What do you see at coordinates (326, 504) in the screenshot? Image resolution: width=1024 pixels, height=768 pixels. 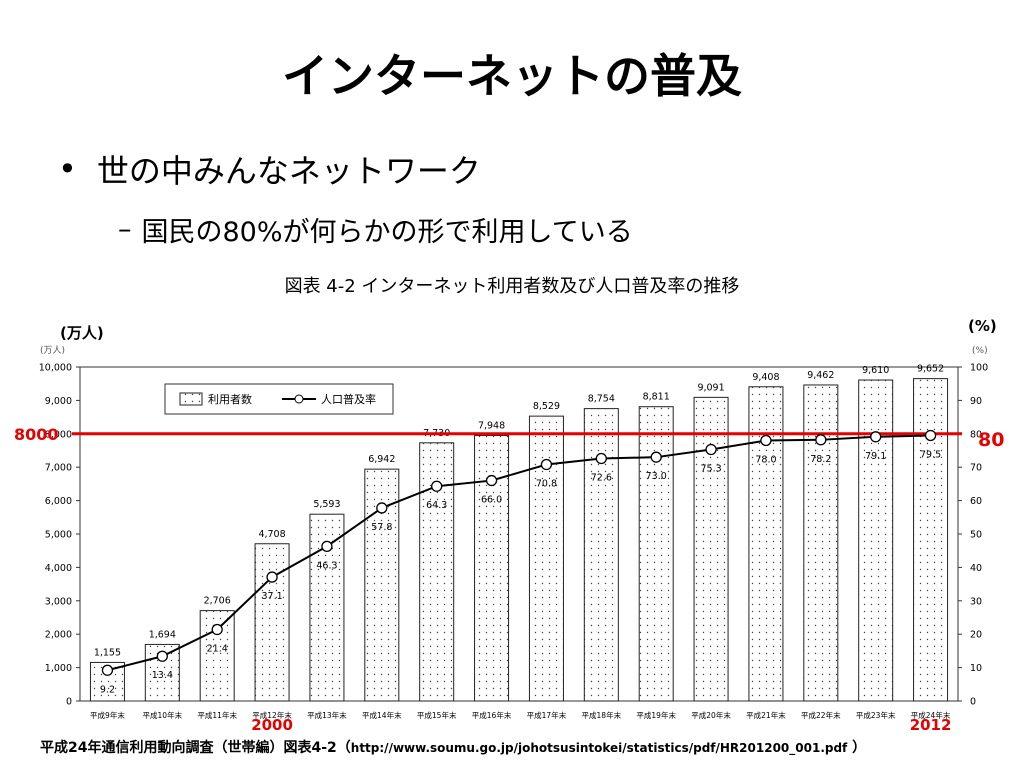 I see `bar-value-label: 5,593` at bounding box center [326, 504].